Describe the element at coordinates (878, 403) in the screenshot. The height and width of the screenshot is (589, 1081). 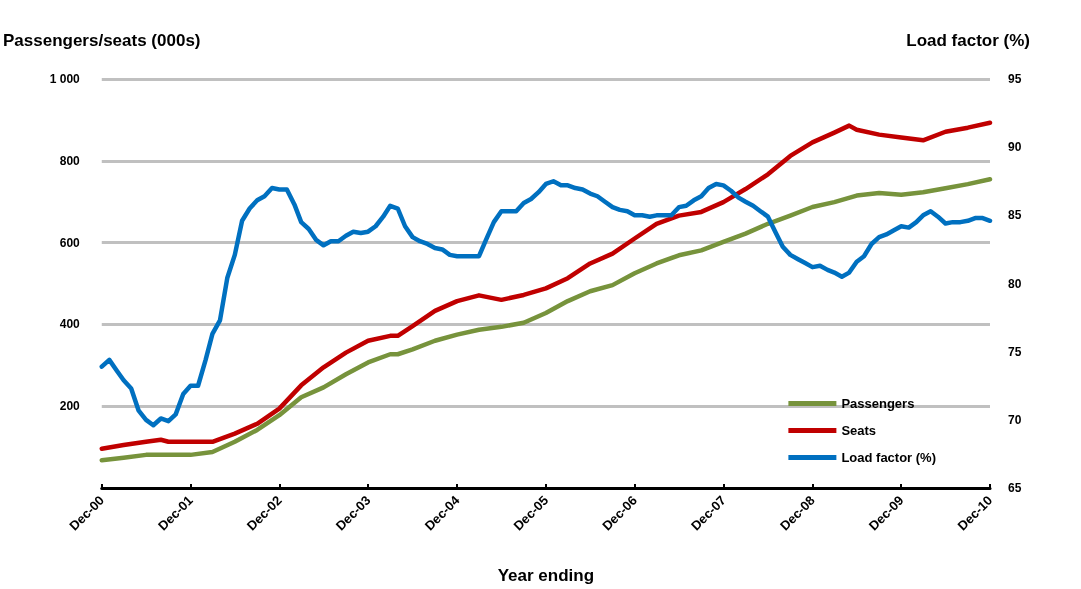
I see `legend-label: Passengers` at that location.